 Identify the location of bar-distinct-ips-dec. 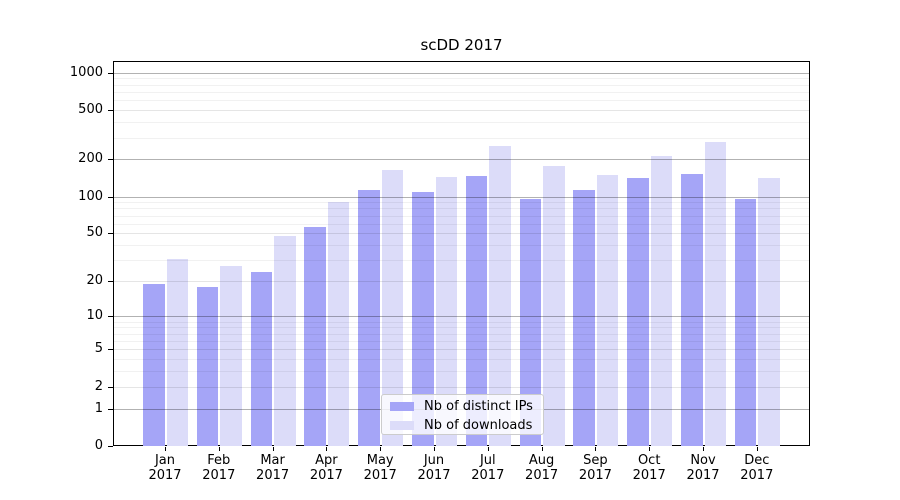
(745, 322).